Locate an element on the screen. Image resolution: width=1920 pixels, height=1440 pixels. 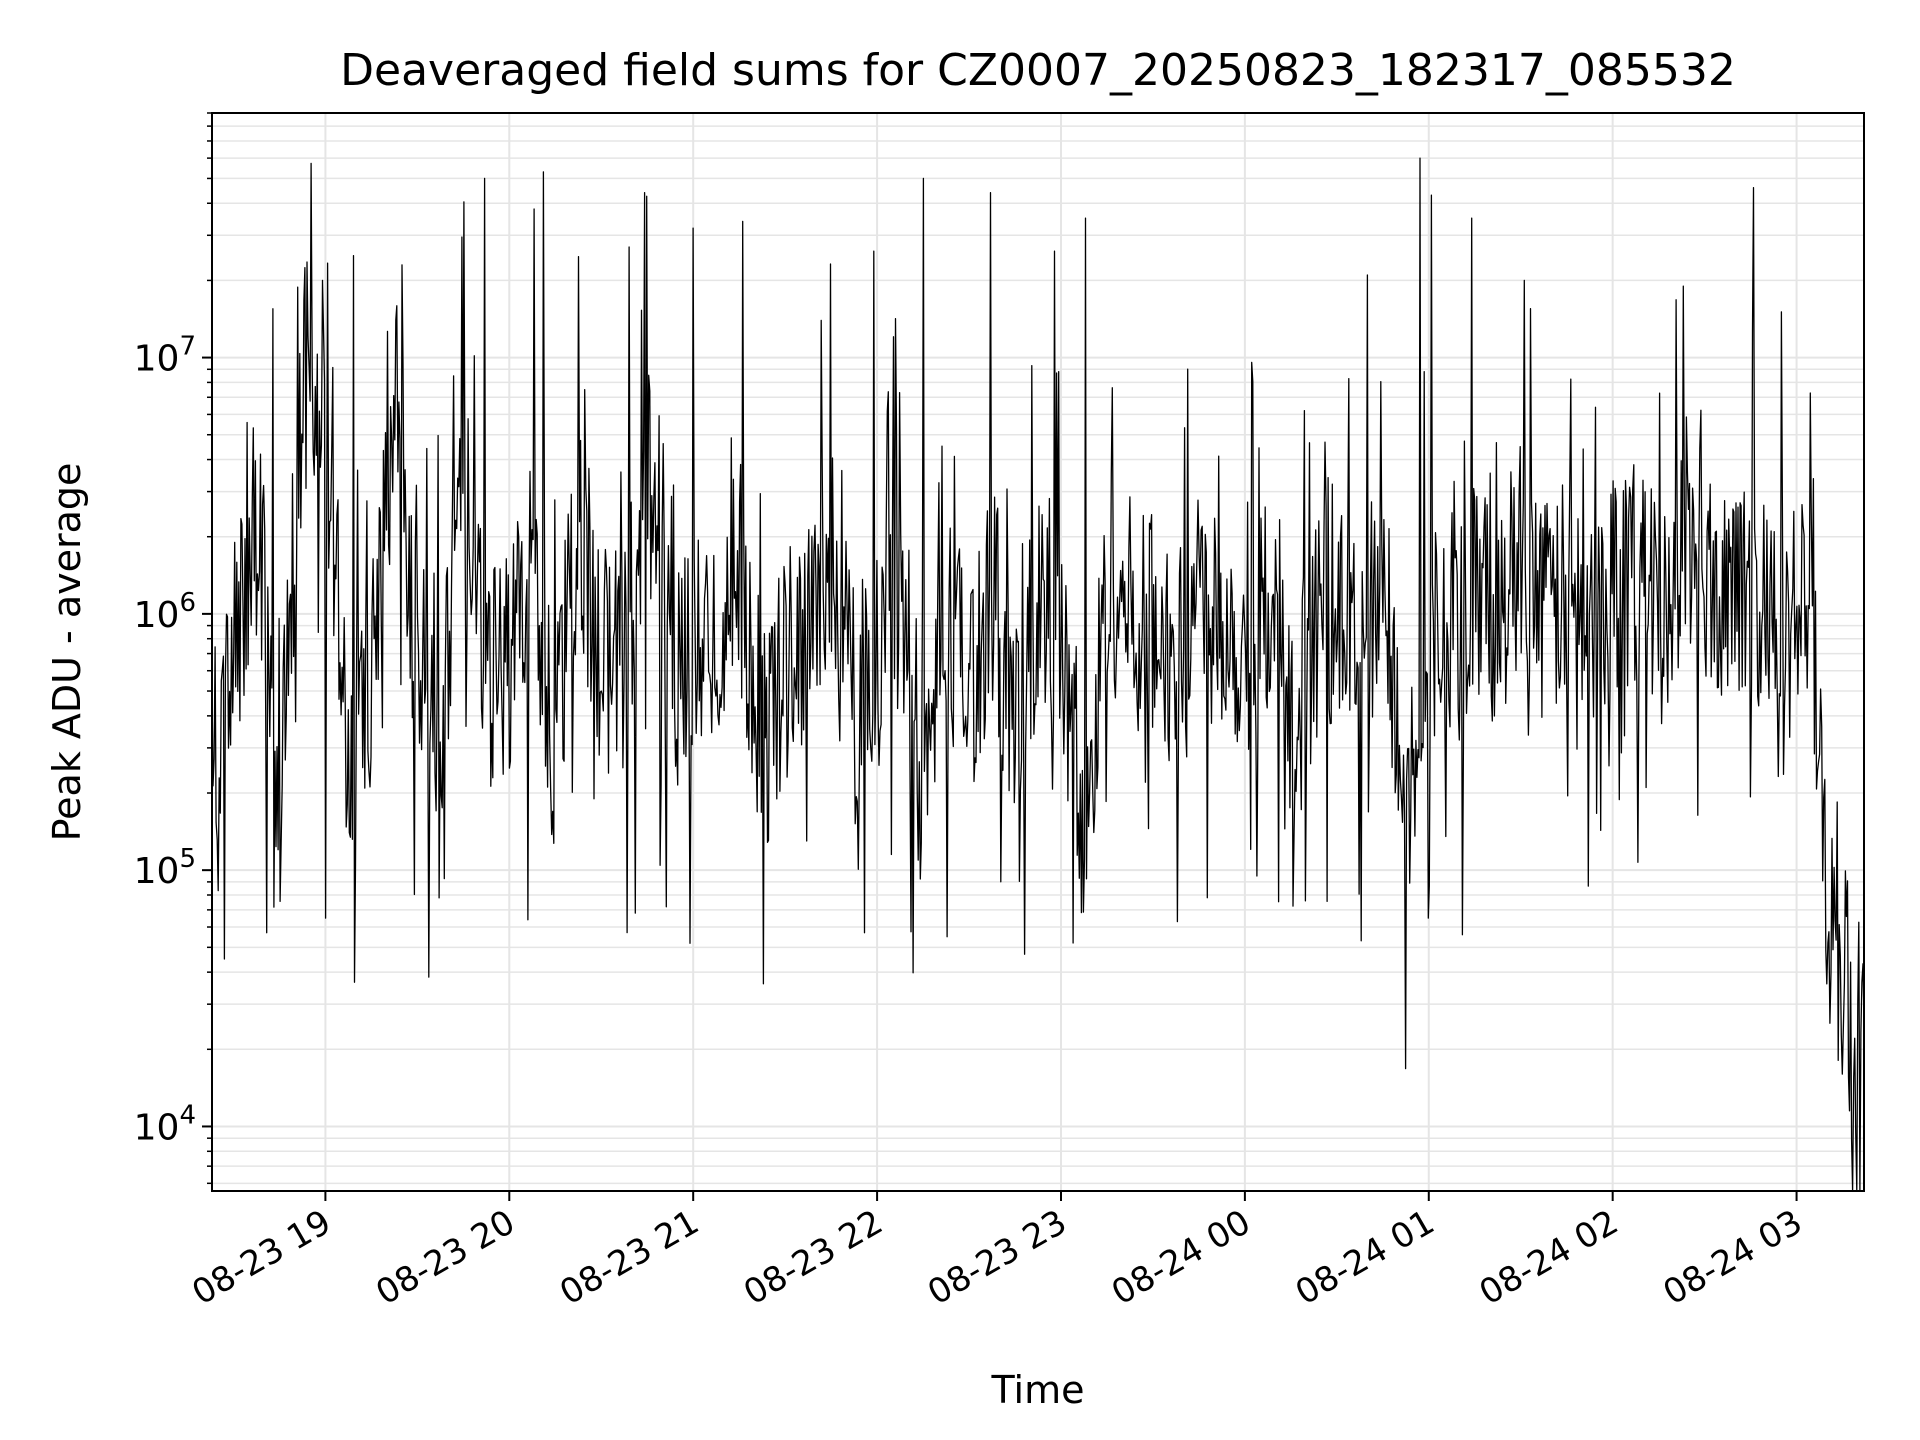
y-tick-label: 10⁶ is located at coordinates (165, 612).